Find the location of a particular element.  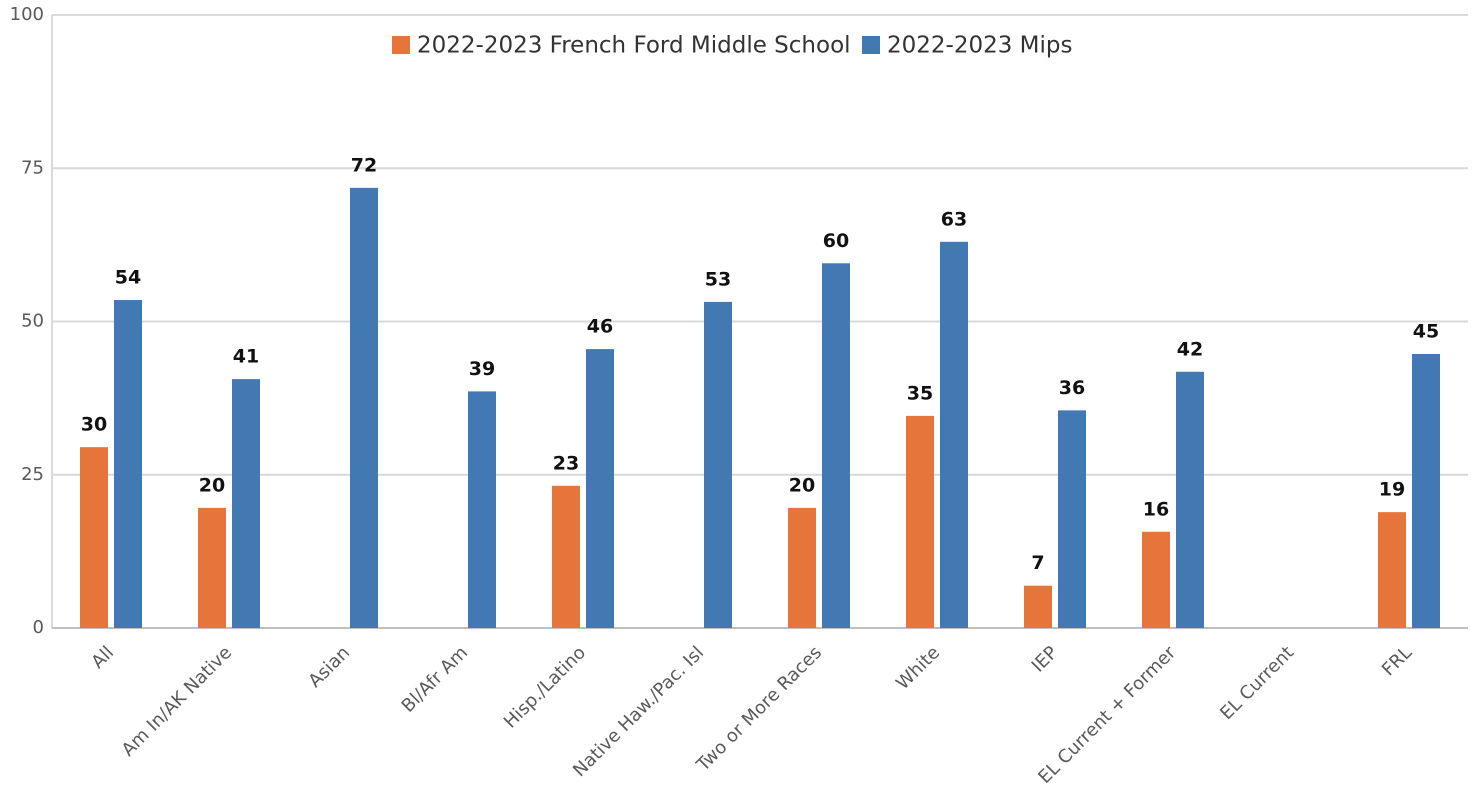

x-tick-label: EL Current is located at coordinates (1257, 683).